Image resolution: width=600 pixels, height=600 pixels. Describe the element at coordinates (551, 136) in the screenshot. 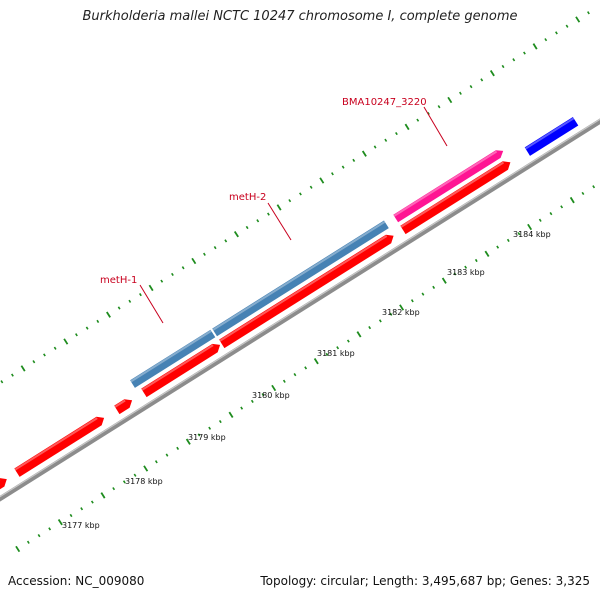

I see `gene-feature-blue` at that location.